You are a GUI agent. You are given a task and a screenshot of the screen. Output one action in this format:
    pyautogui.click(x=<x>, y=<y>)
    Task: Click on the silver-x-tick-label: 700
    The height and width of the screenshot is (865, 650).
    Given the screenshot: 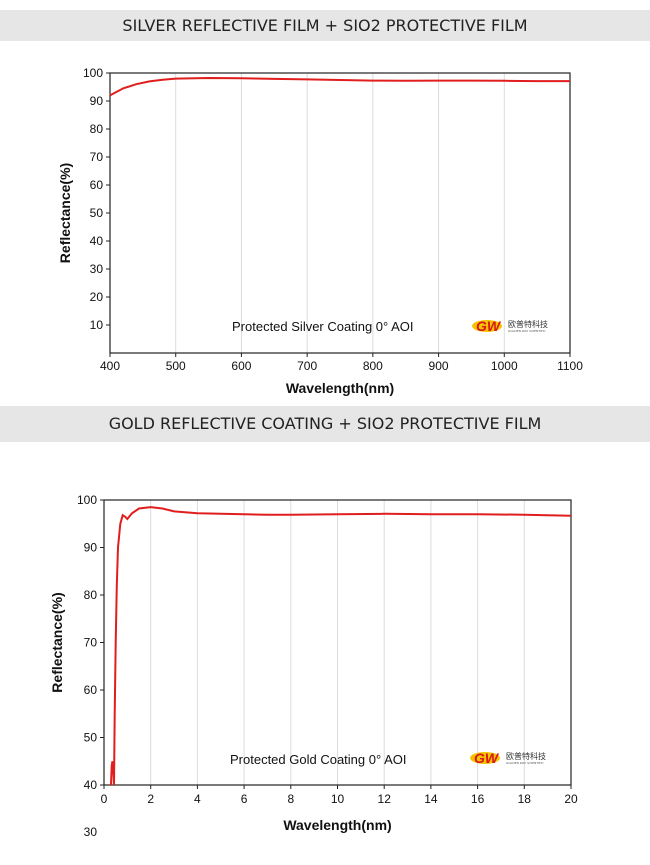 What is the action you would take?
    pyautogui.click(x=307, y=366)
    